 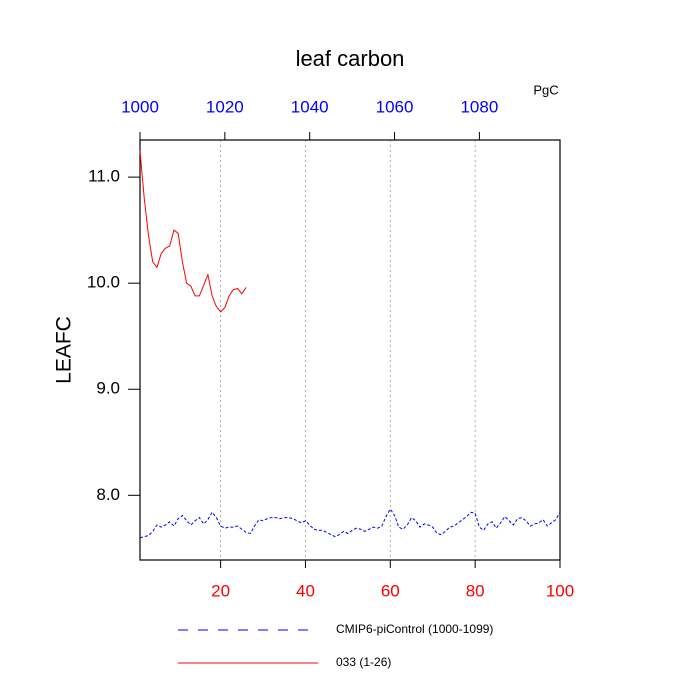 What do you see at coordinates (64, 350) in the screenshot?
I see `y-axis-label: LEAFC` at bounding box center [64, 350].